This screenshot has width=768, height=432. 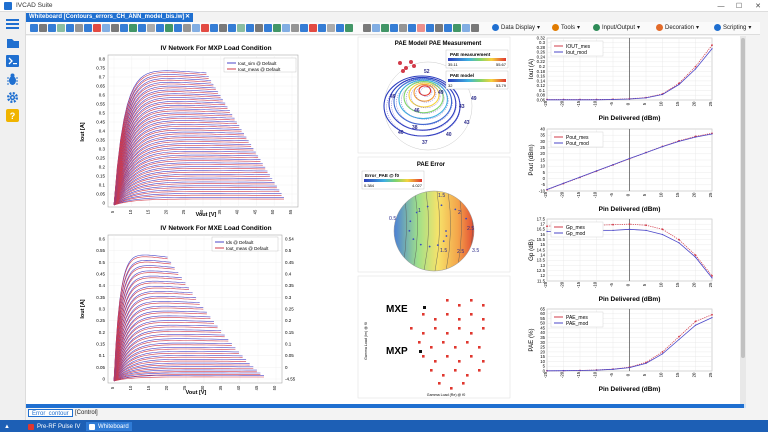 What do you see at coordinates (677, 27) in the screenshot?
I see `decoration-menu: Decoration ▾` at bounding box center [677, 27].